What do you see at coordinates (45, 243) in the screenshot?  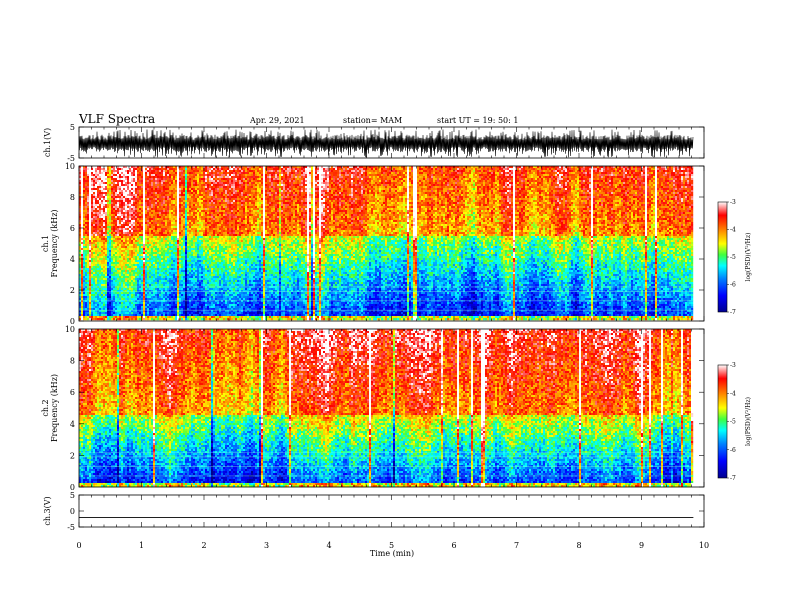 I see `y-axis-label: ch.1` at bounding box center [45, 243].